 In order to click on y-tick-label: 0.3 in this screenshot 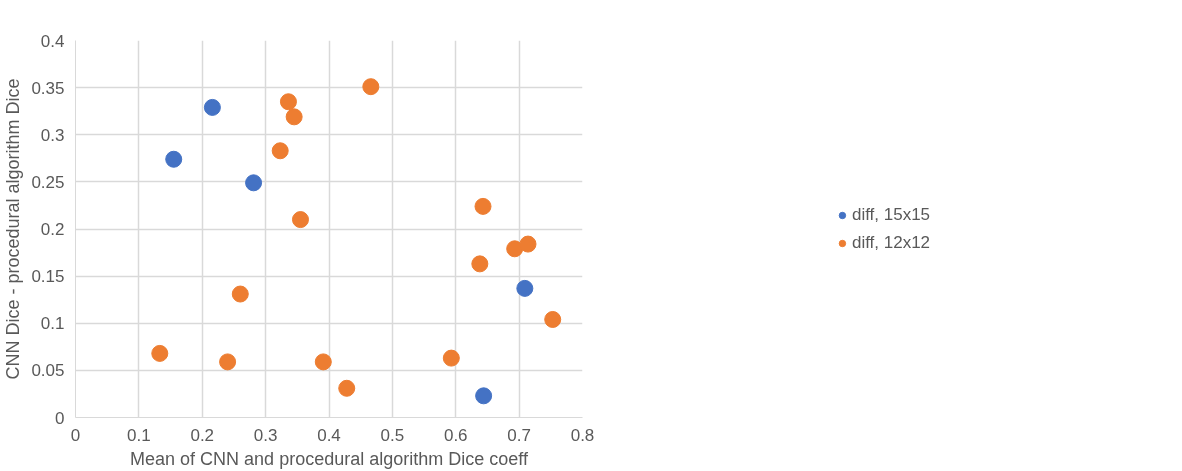, I will do `click(52, 135)`.